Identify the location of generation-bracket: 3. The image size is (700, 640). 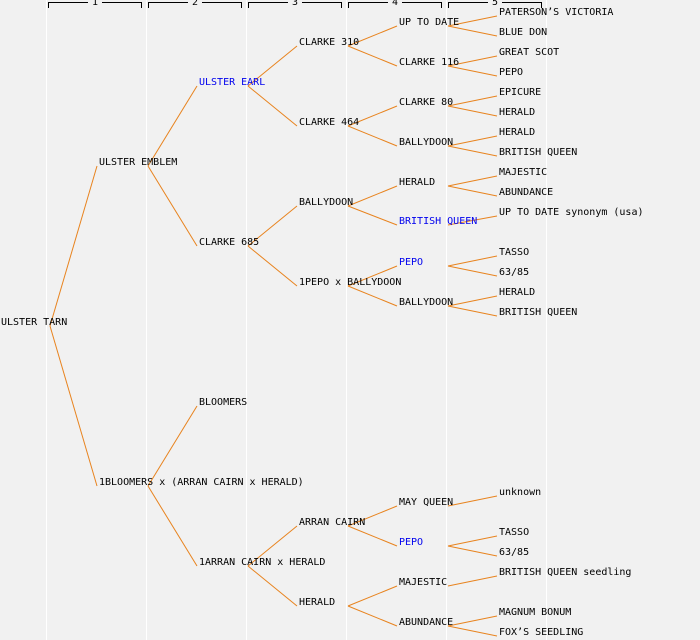
(295, 4).